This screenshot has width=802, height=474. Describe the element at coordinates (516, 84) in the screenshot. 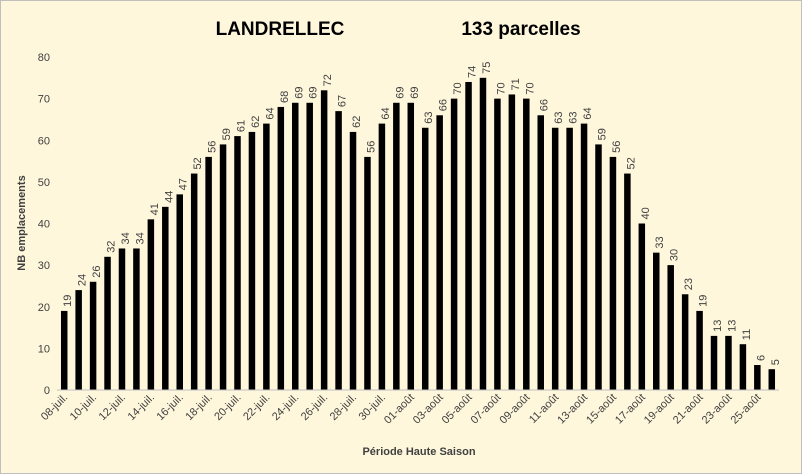

I see `bar-value-label: 71` at that location.